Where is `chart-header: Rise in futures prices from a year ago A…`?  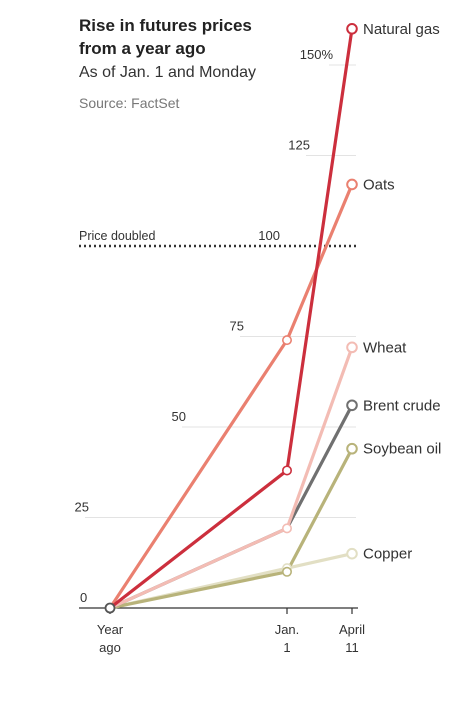 chart-header: Rise in futures prices from a year ago A… is located at coordinates (184, 62).